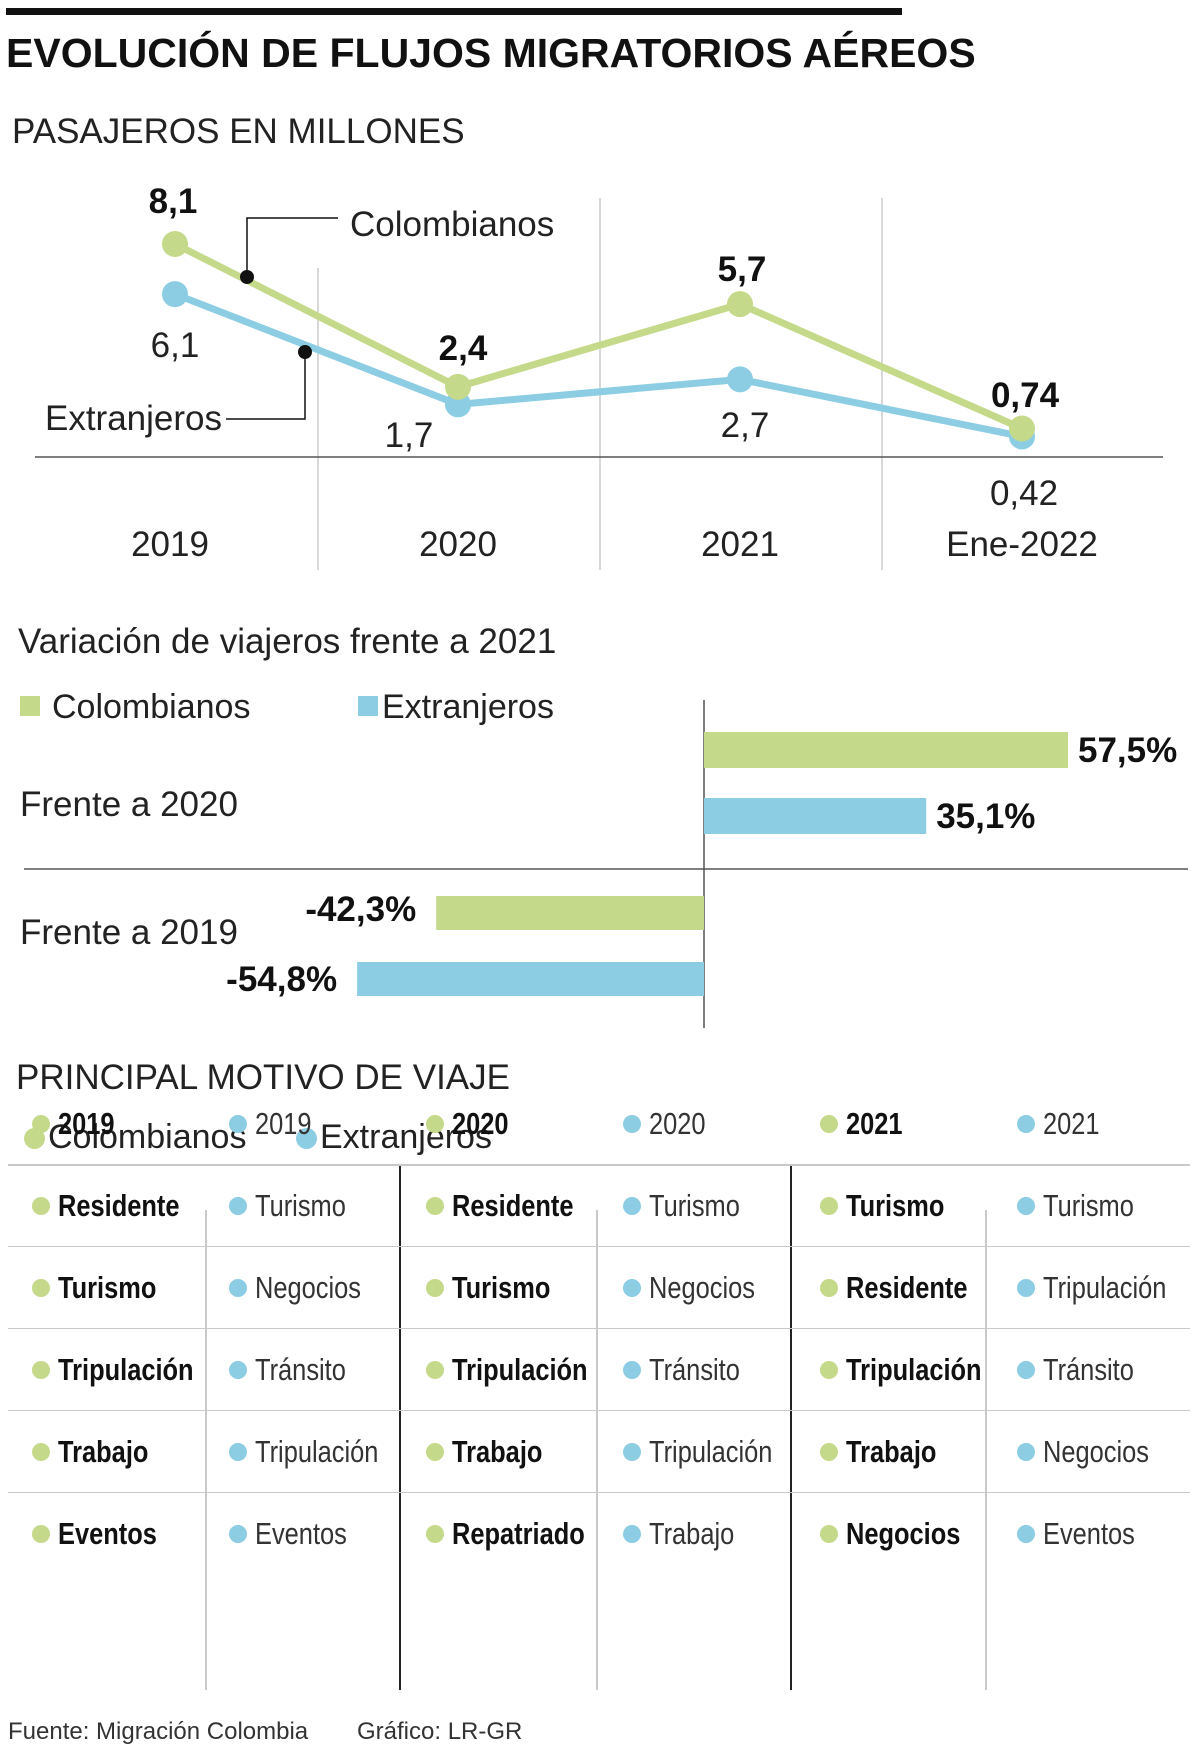 The height and width of the screenshot is (1758, 1200). What do you see at coordinates (1091, 1123) in the screenshot?
I see `motives-year-header: 2021` at bounding box center [1091, 1123].